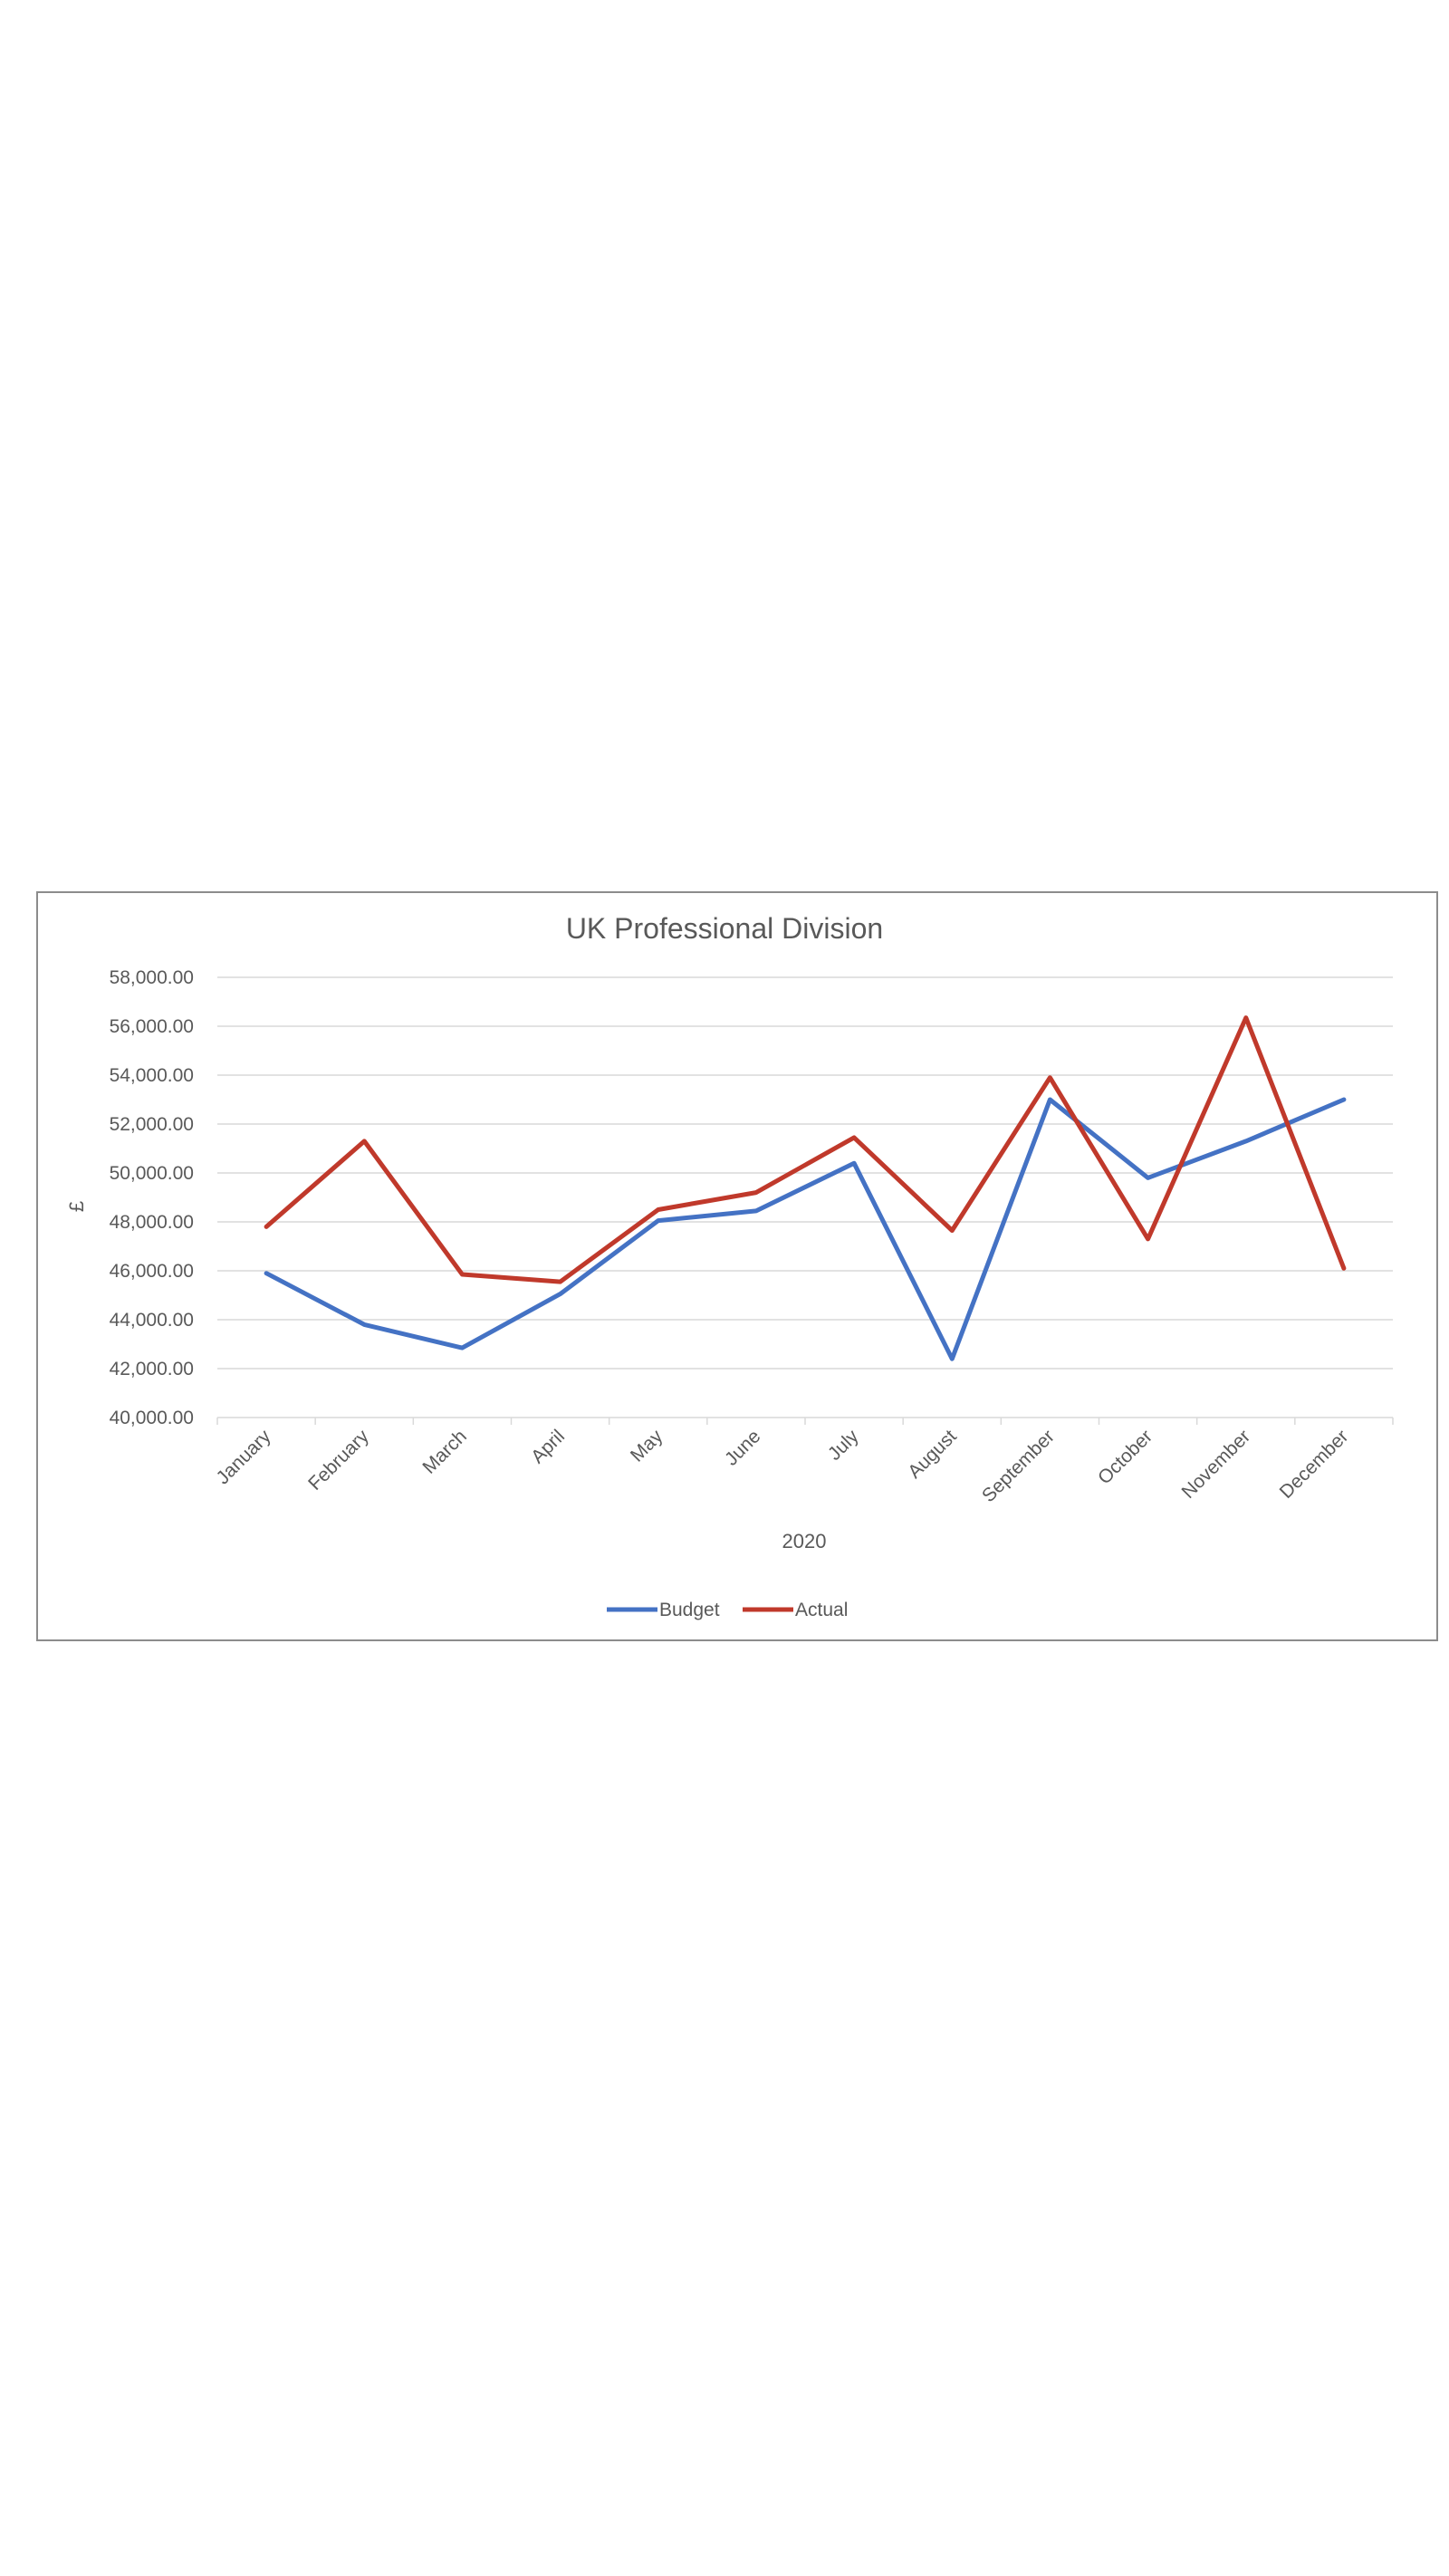 The height and width of the screenshot is (2576, 1449). What do you see at coordinates (647, 1446) in the screenshot?
I see `x-tick-label: May` at bounding box center [647, 1446].